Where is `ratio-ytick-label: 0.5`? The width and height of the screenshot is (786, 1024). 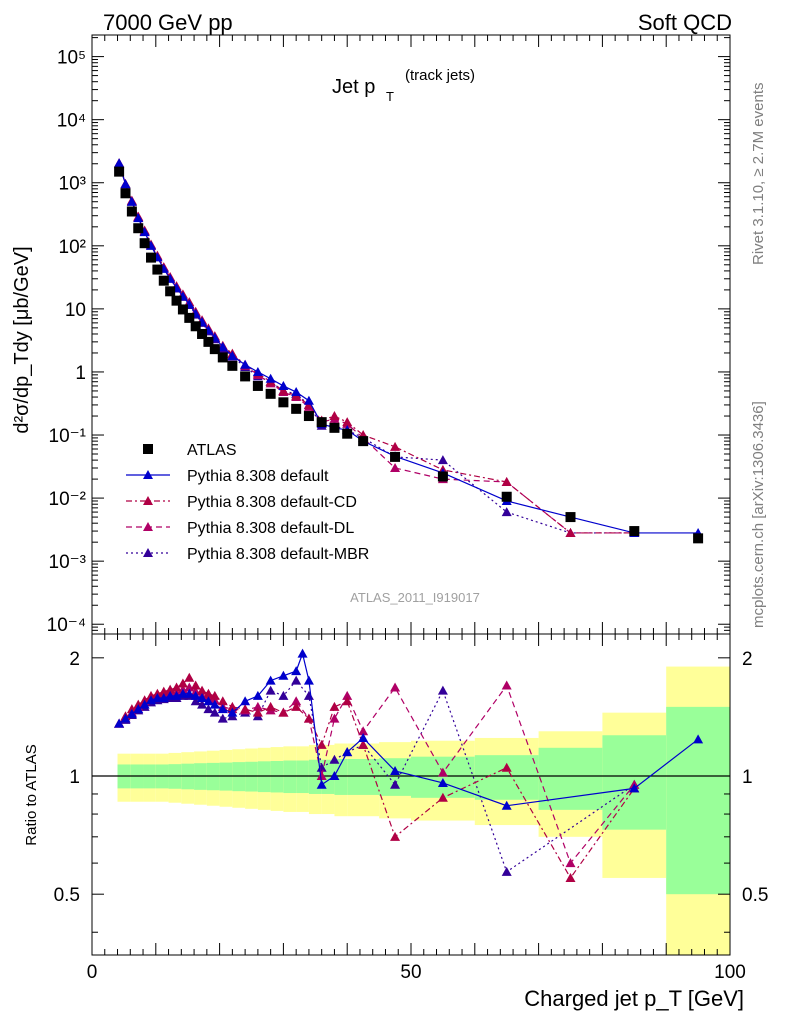
ratio-ytick-label: 0.5 is located at coordinates (67, 895).